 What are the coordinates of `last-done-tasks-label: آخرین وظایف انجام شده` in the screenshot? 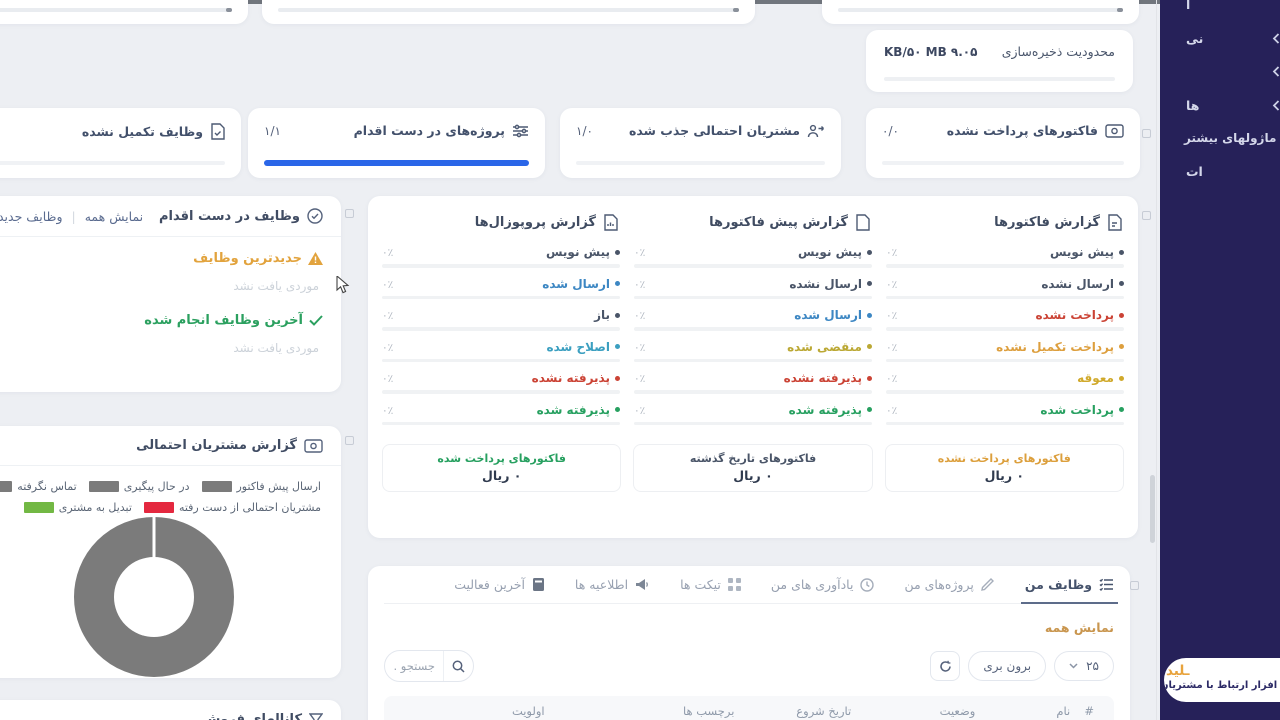 It's located at (223, 320).